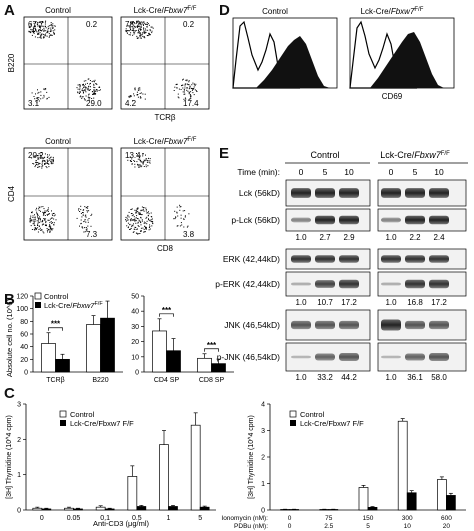  What do you see at coordinates (439, 302) in the screenshot?
I see `e-ratio: 17.2` at bounding box center [439, 302].